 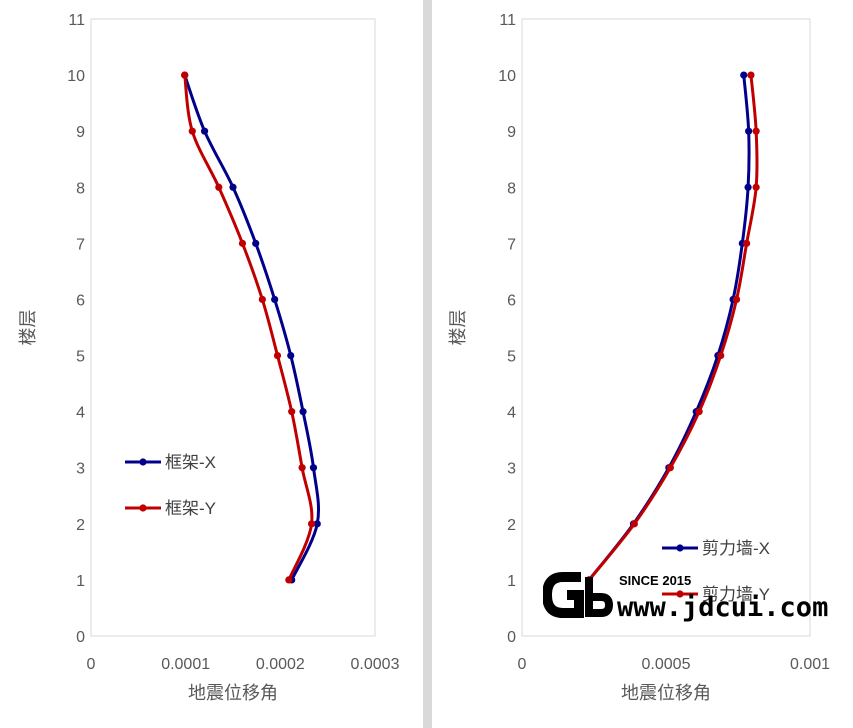 I want to click on watermark-since: SINCE 2015, so click(x=655, y=580).